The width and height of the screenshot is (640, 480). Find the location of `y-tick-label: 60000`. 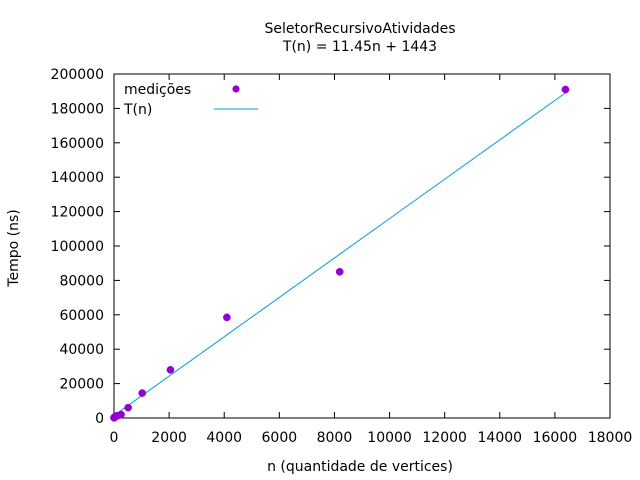

y-tick-label: 60000 is located at coordinates (81, 316).